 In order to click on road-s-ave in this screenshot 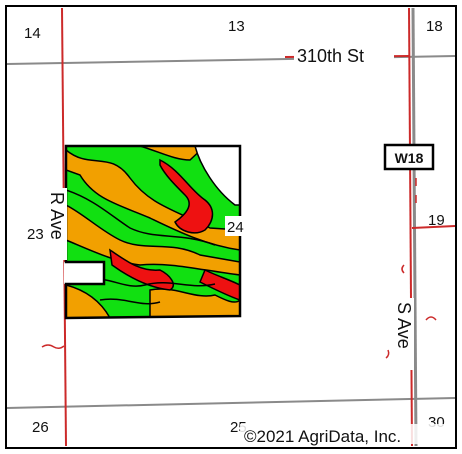, I will do `click(410, 227)`.